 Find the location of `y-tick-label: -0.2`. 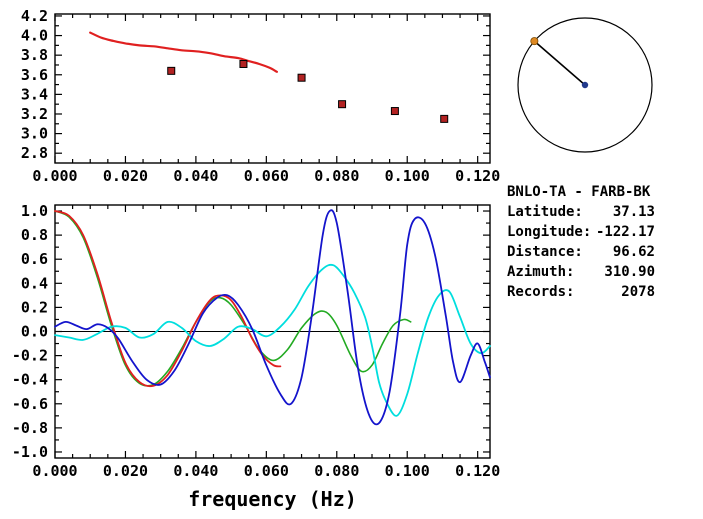

y-tick-label: -0.2 is located at coordinates (30, 356).